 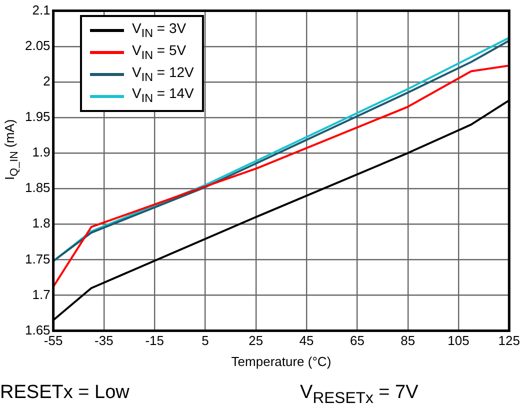 I want to click on x-tick-label: 85, so click(x=408, y=340).